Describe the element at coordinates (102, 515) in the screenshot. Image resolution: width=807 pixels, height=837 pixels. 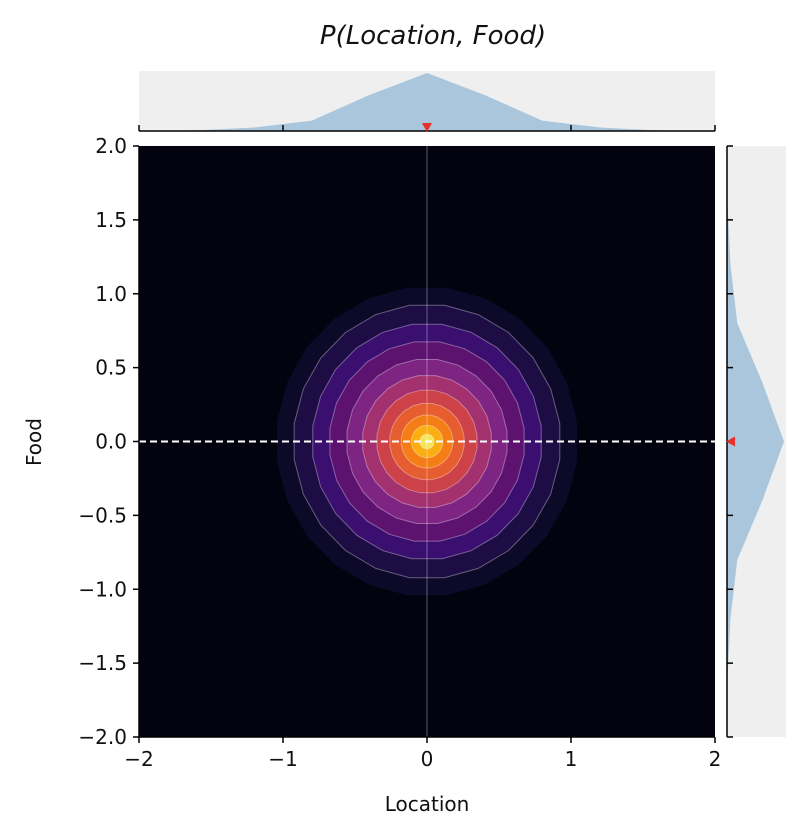
I see `y-tick-label-5: −0.5` at that location.